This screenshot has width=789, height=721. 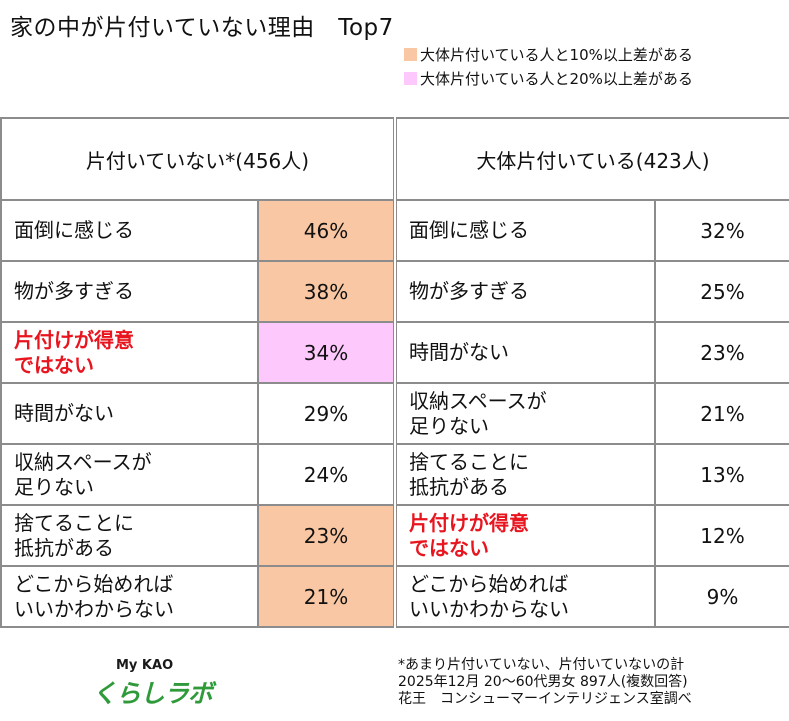 What do you see at coordinates (556, 78) in the screenshot?
I see `legend-label-20: 大体片付いている人と20%以上差がある` at bounding box center [556, 78].